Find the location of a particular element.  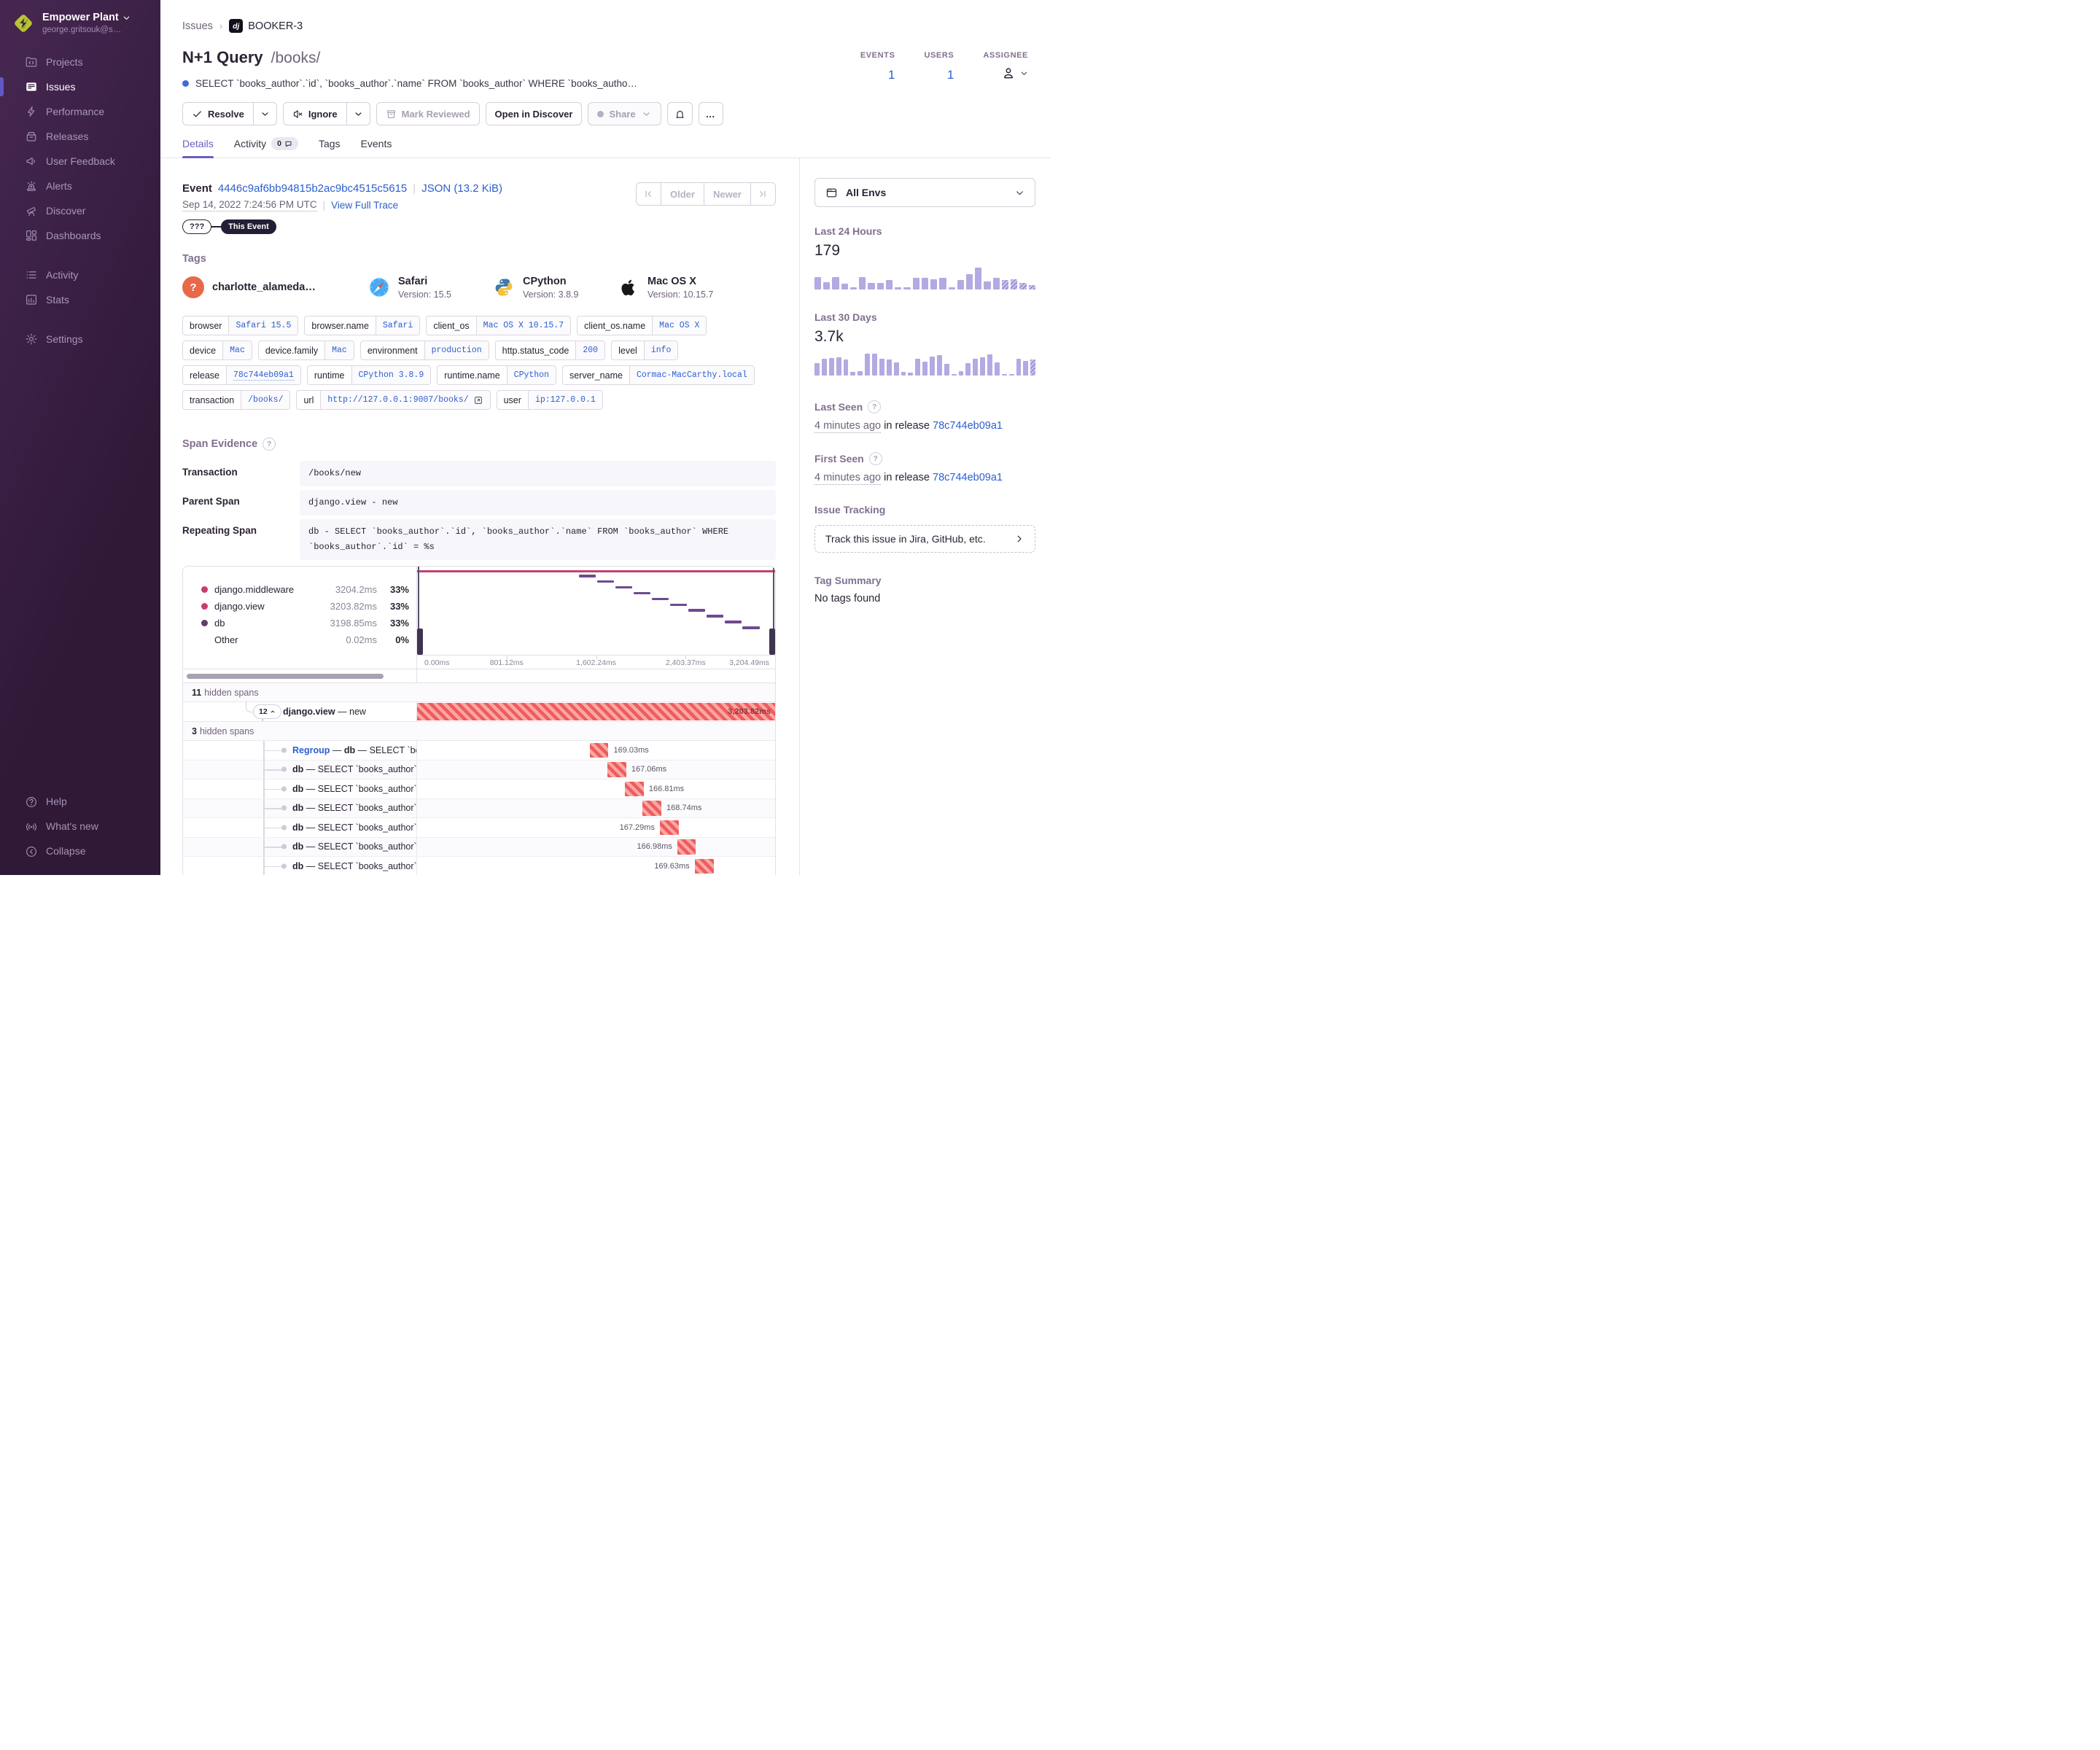

tag-value-link: production is located at coordinates (456, 350).